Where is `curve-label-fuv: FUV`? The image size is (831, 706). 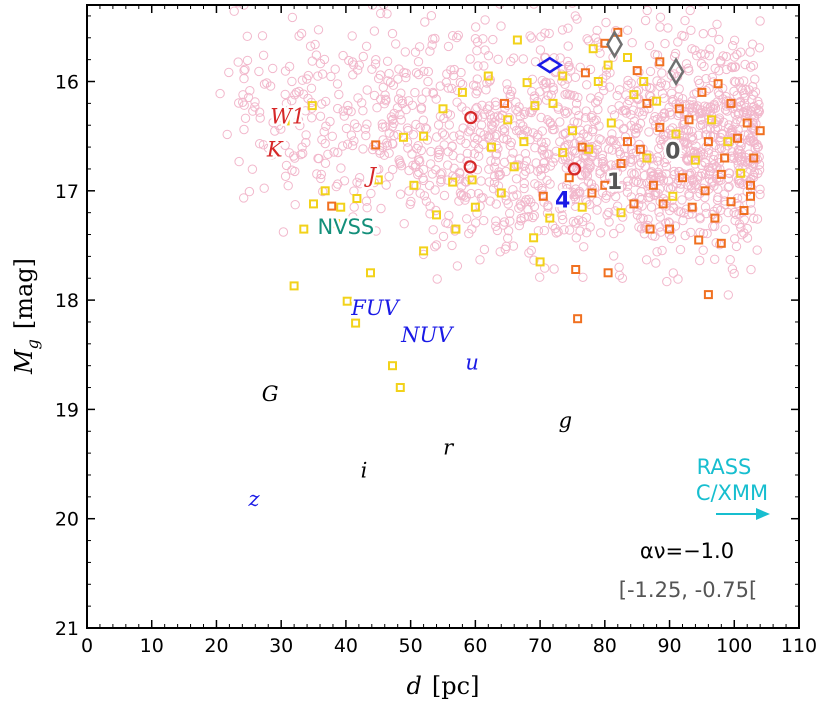 curve-label-fuv: FUV is located at coordinates (375, 308).